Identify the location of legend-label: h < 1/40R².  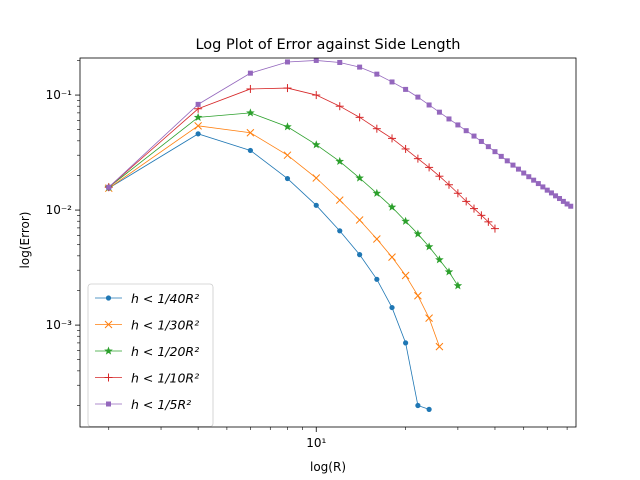
(165, 298).